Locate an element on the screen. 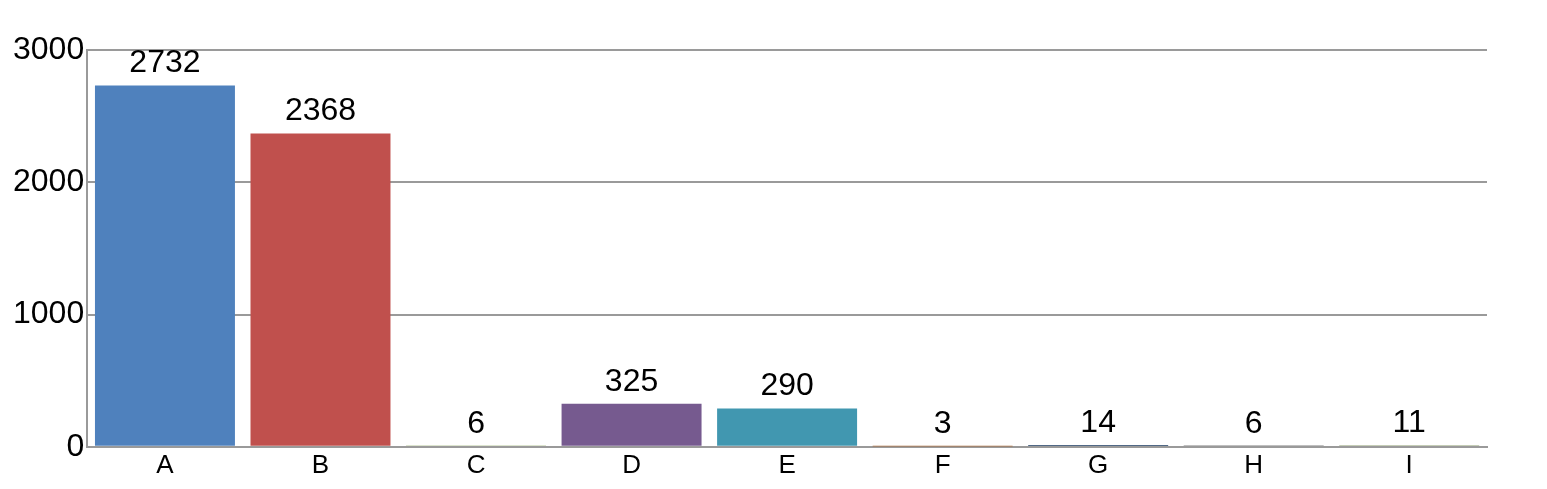  data-label: 11 is located at coordinates (1409, 421).